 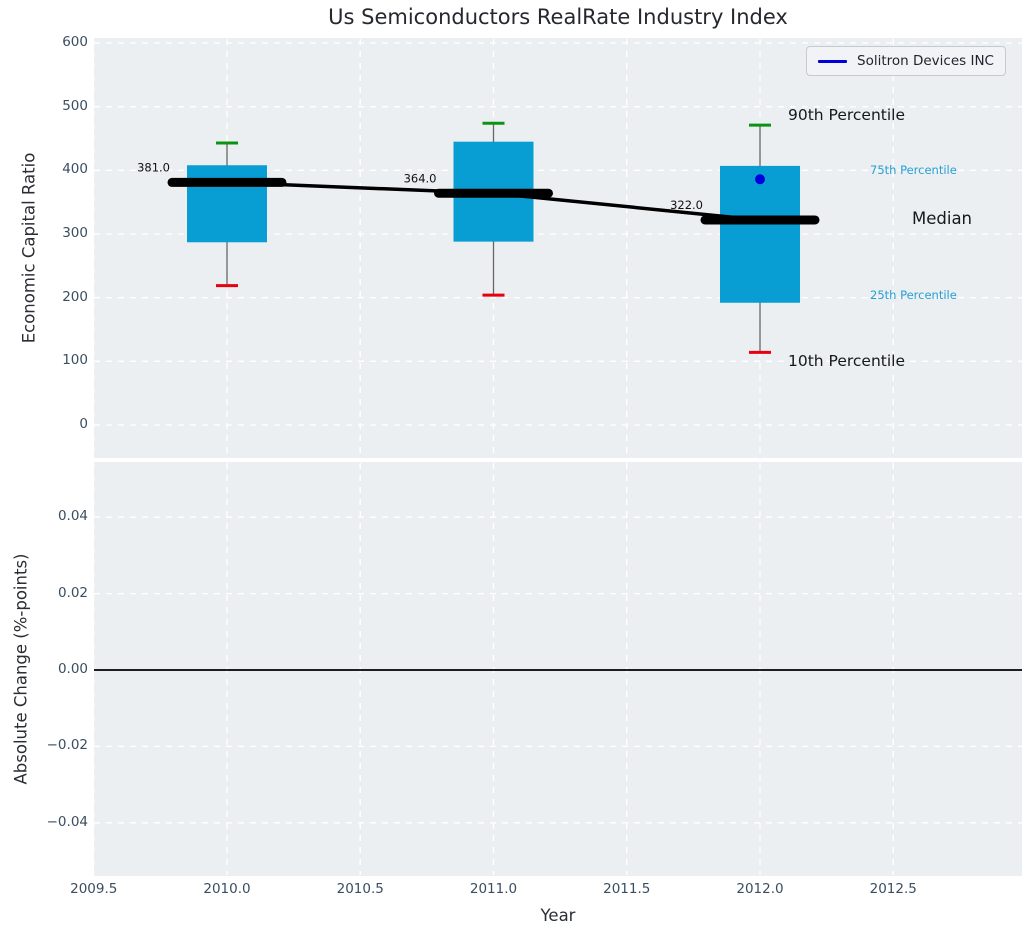 What do you see at coordinates (847, 115) in the screenshot?
I see `annotation-90th-percentile: 90th Percentile` at bounding box center [847, 115].